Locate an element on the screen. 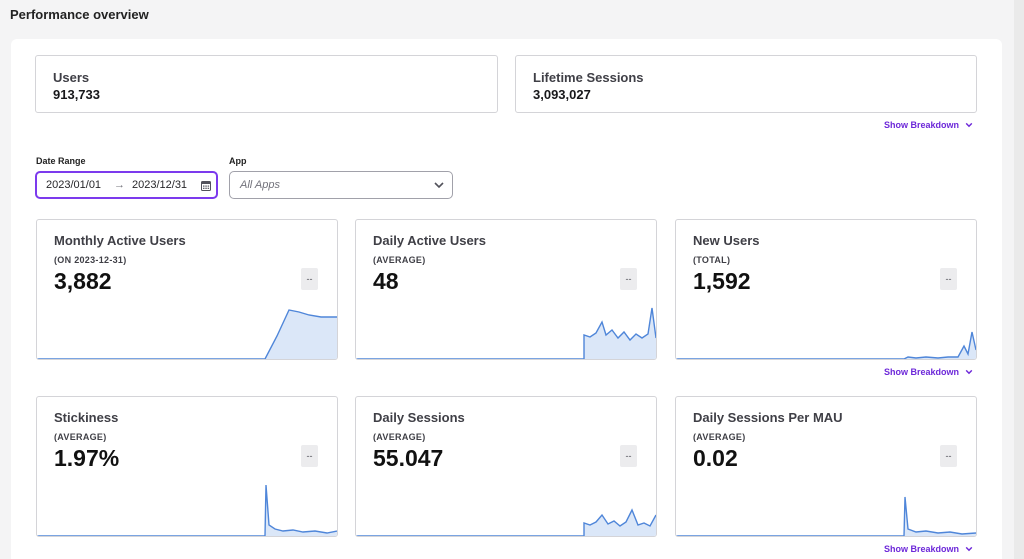 Image resolution: width=1024 pixels, height=559 pixels. metric-subtitle: (ON 2023-12-31) is located at coordinates (90, 260).